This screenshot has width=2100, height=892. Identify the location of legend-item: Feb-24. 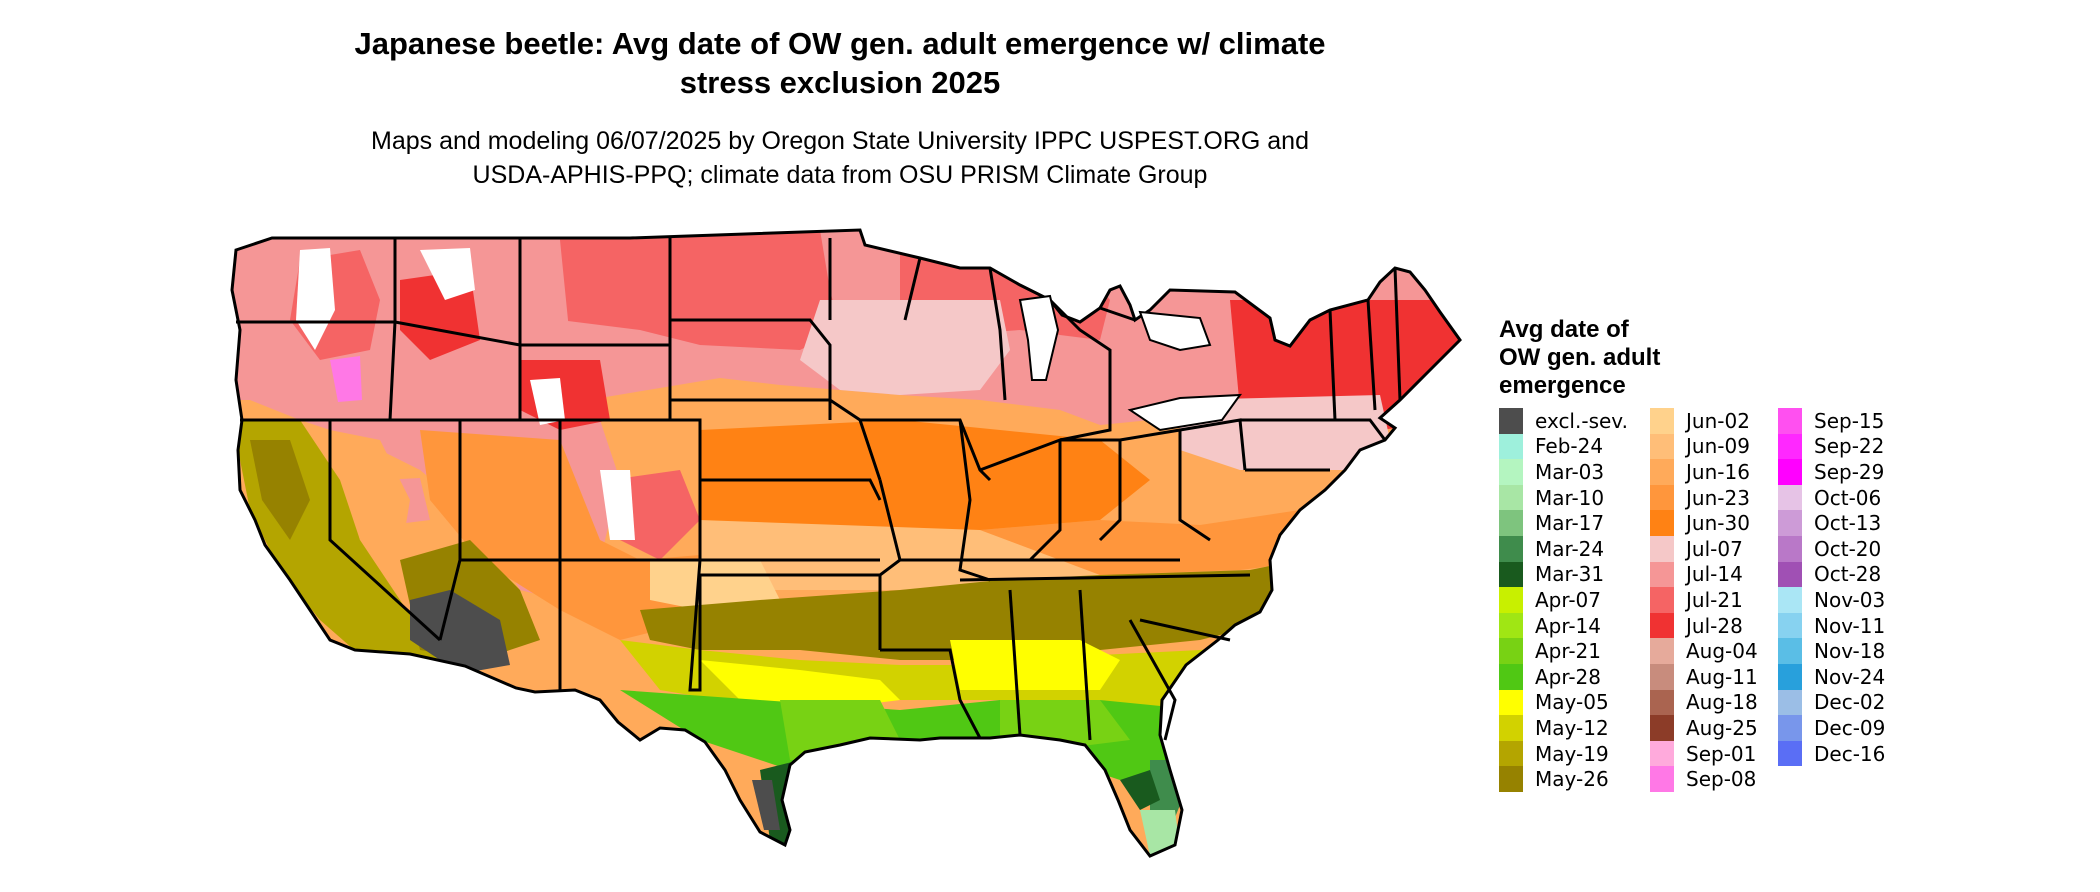
(1563, 446).